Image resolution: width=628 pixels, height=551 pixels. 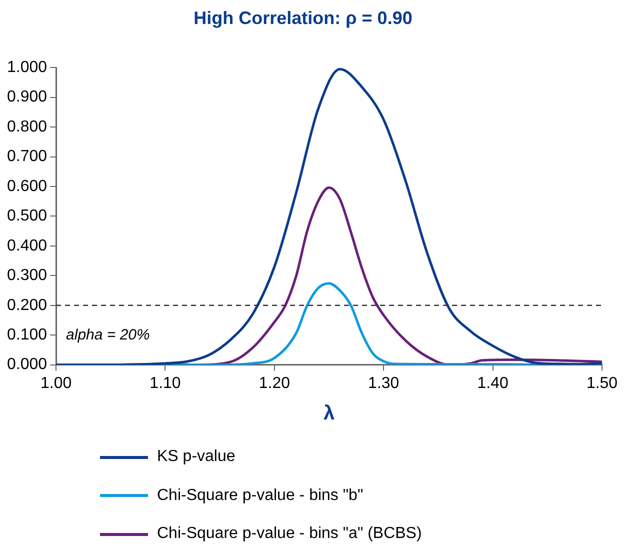 What do you see at coordinates (27, 186) in the screenshot?
I see `y-tick-label: 0.600` at bounding box center [27, 186].